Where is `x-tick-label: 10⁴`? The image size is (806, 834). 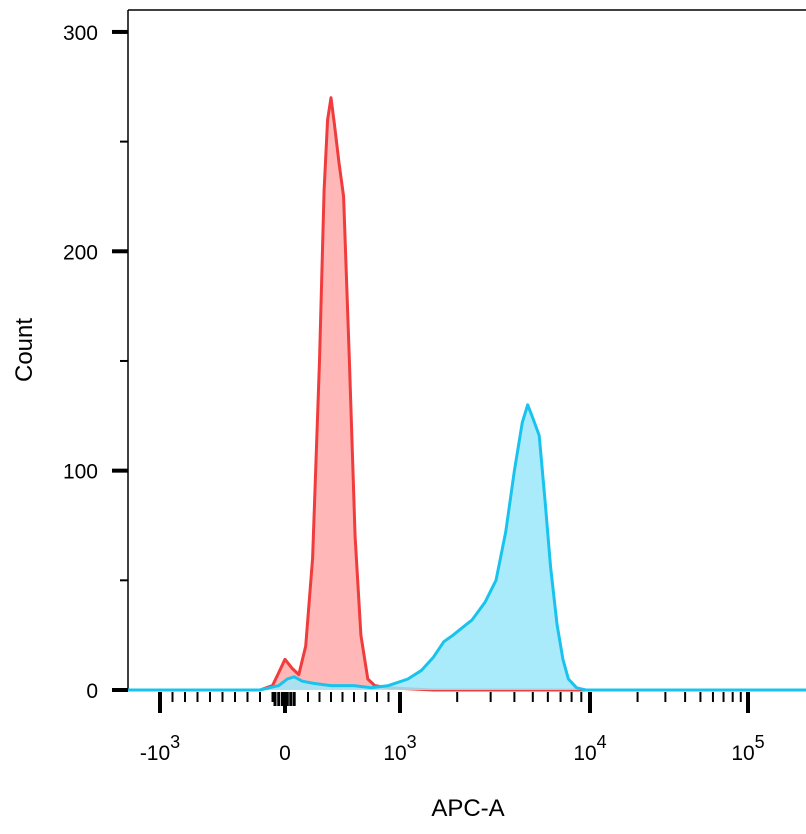 x-tick-label: 10⁴ is located at coordinates (589, 748).